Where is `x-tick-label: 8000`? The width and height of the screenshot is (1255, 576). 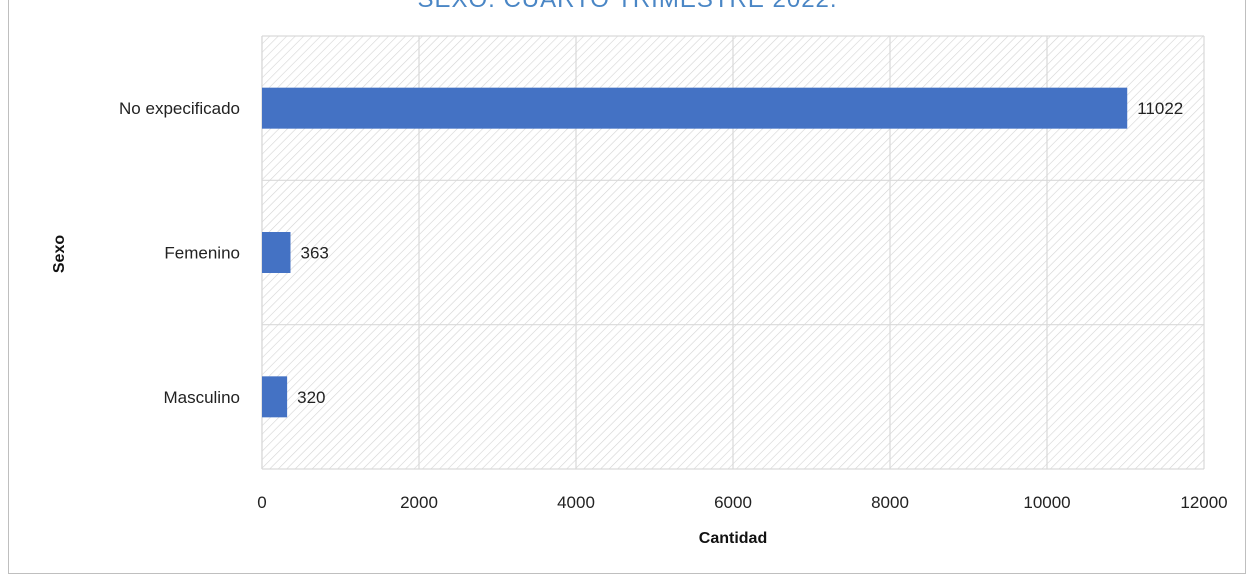 x-tick-label: 8000 is located at coordinates (890, 502).